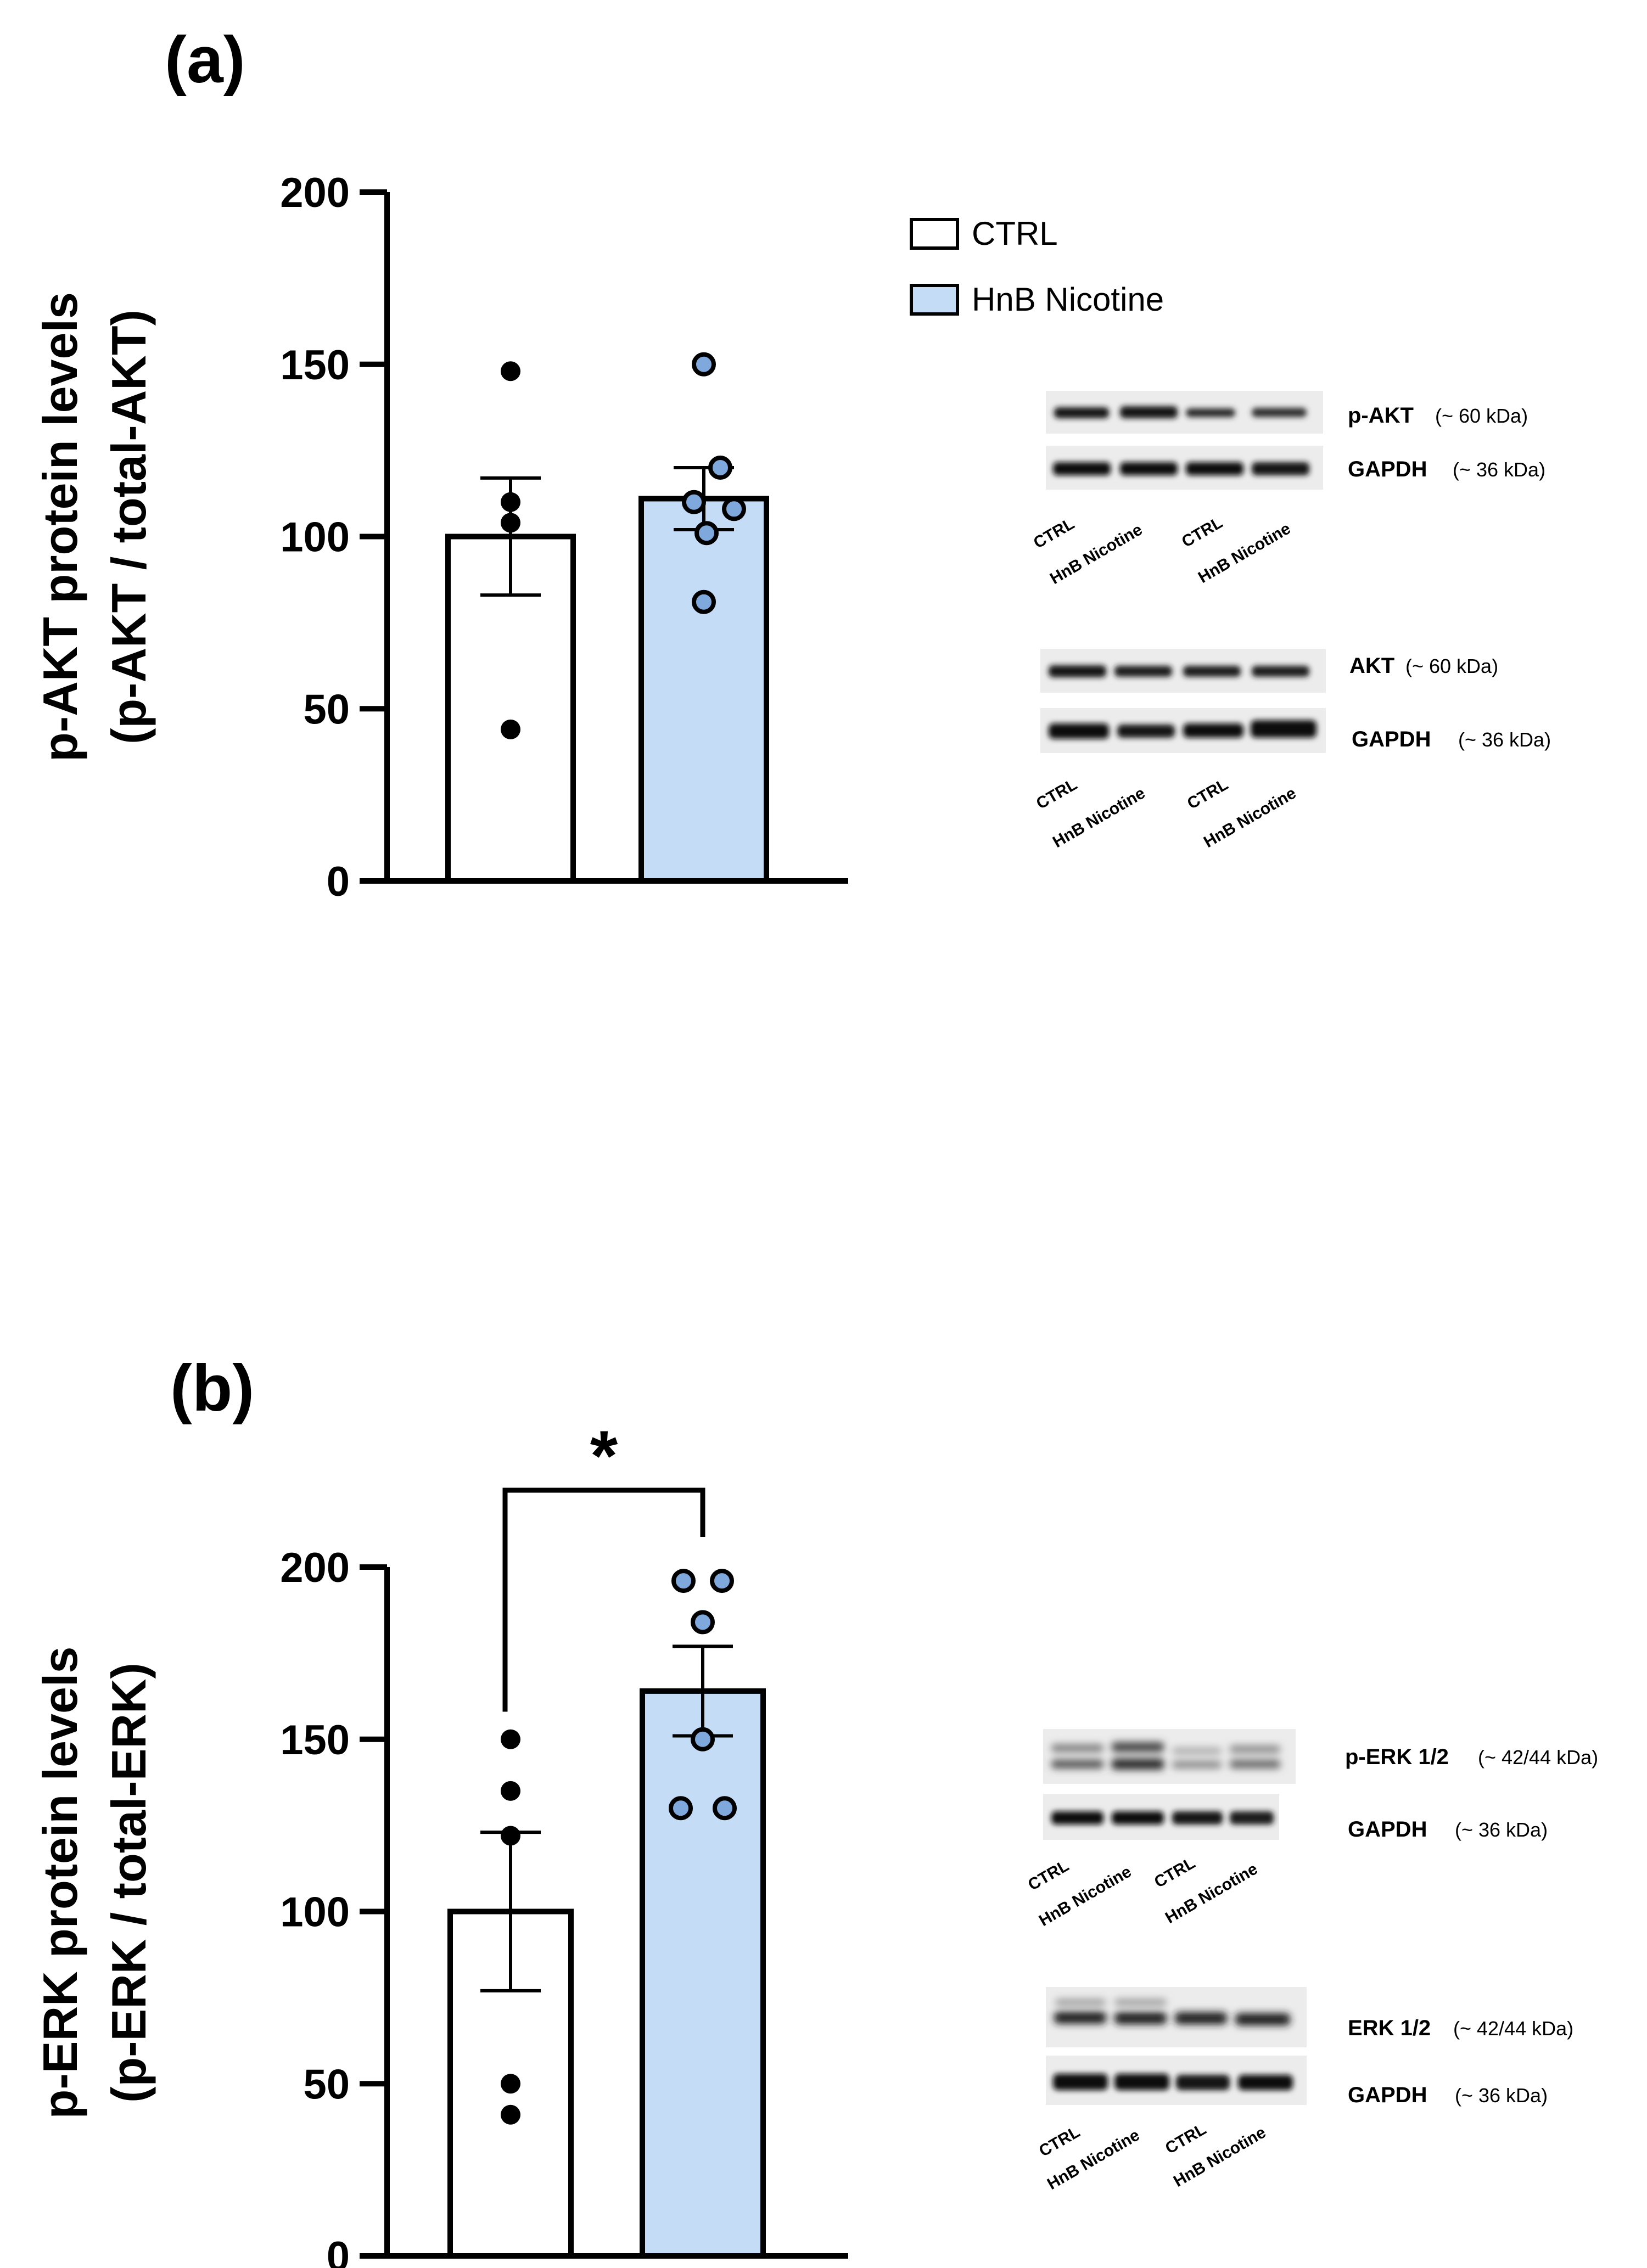  What do you see at coordinates (604, 1456) in the screenshot?
I see `significance-star: *` at bounding box center [604, 1456].